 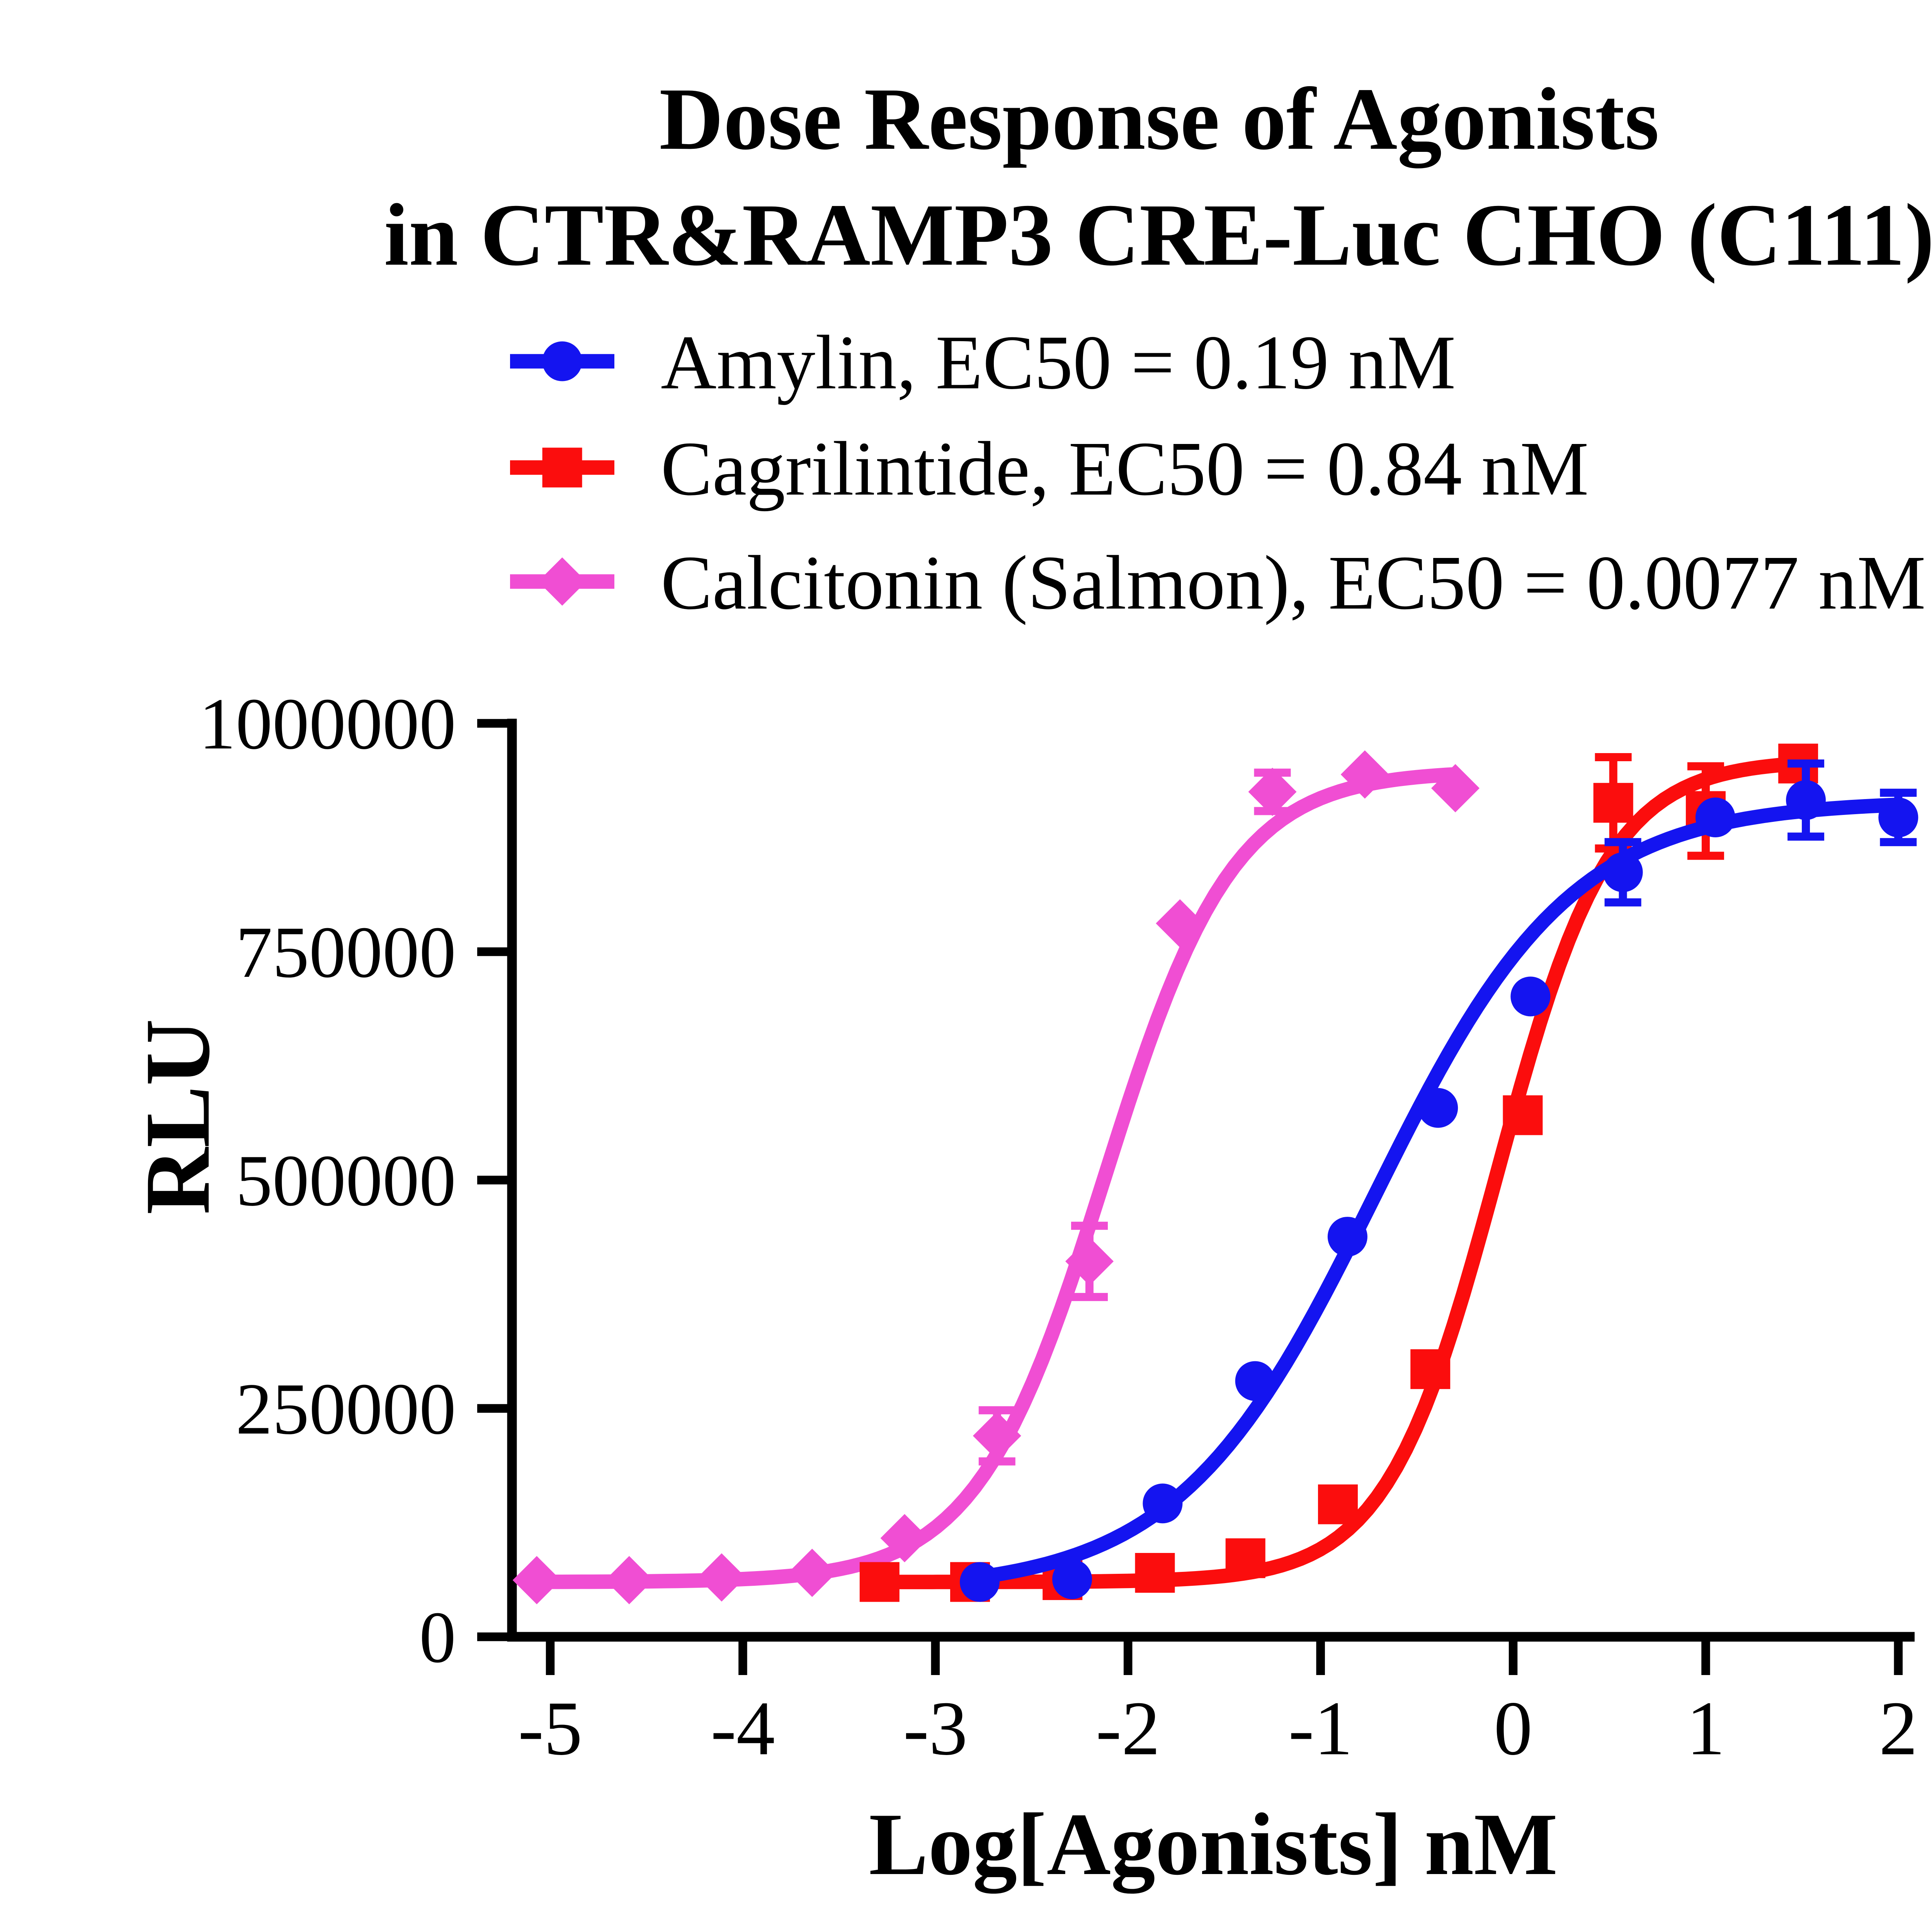 What do you see at coordinates (935, 1728) in the screenshot?
I see `x-tick-label: -3` at bounding box center [935, 1728].